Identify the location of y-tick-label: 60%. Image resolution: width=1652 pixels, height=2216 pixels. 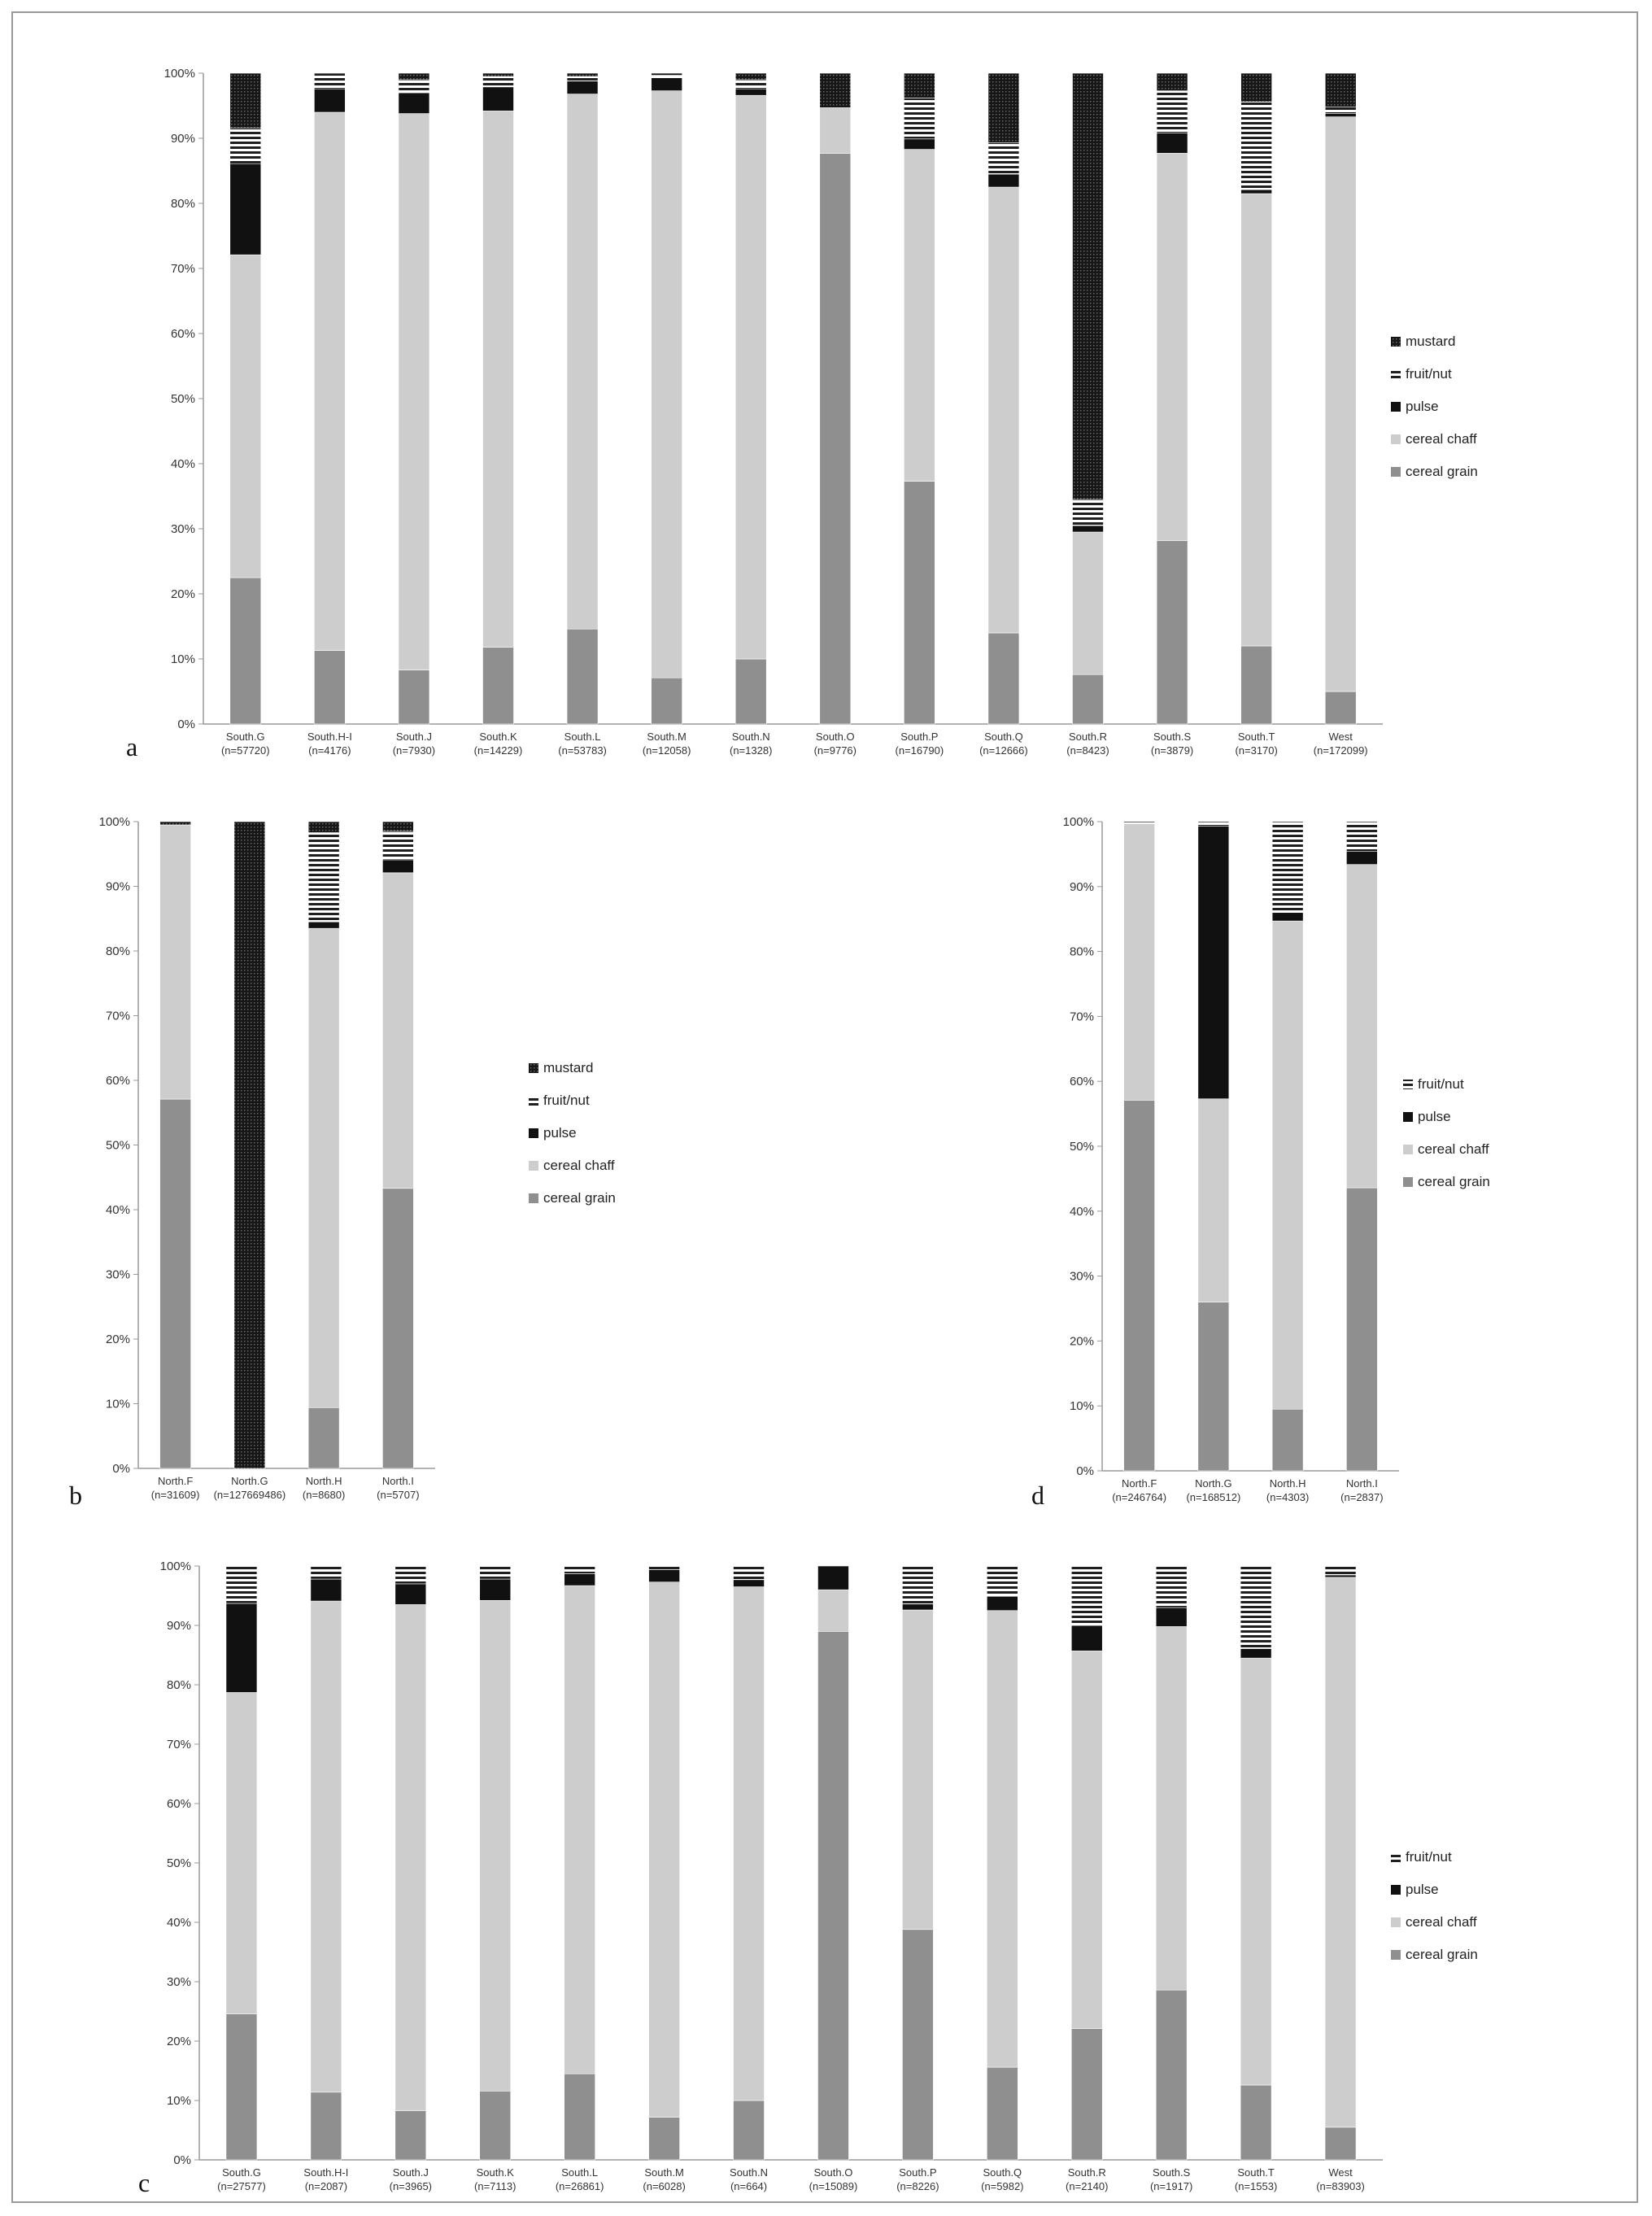
(118, 1081).